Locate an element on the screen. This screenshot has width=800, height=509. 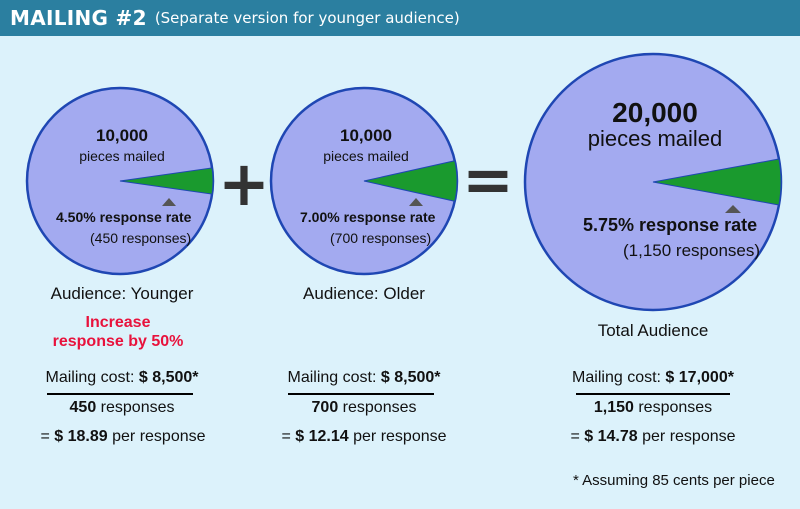
pie-total-rate-suffix: % response rate is located at coordinates (688, 225).